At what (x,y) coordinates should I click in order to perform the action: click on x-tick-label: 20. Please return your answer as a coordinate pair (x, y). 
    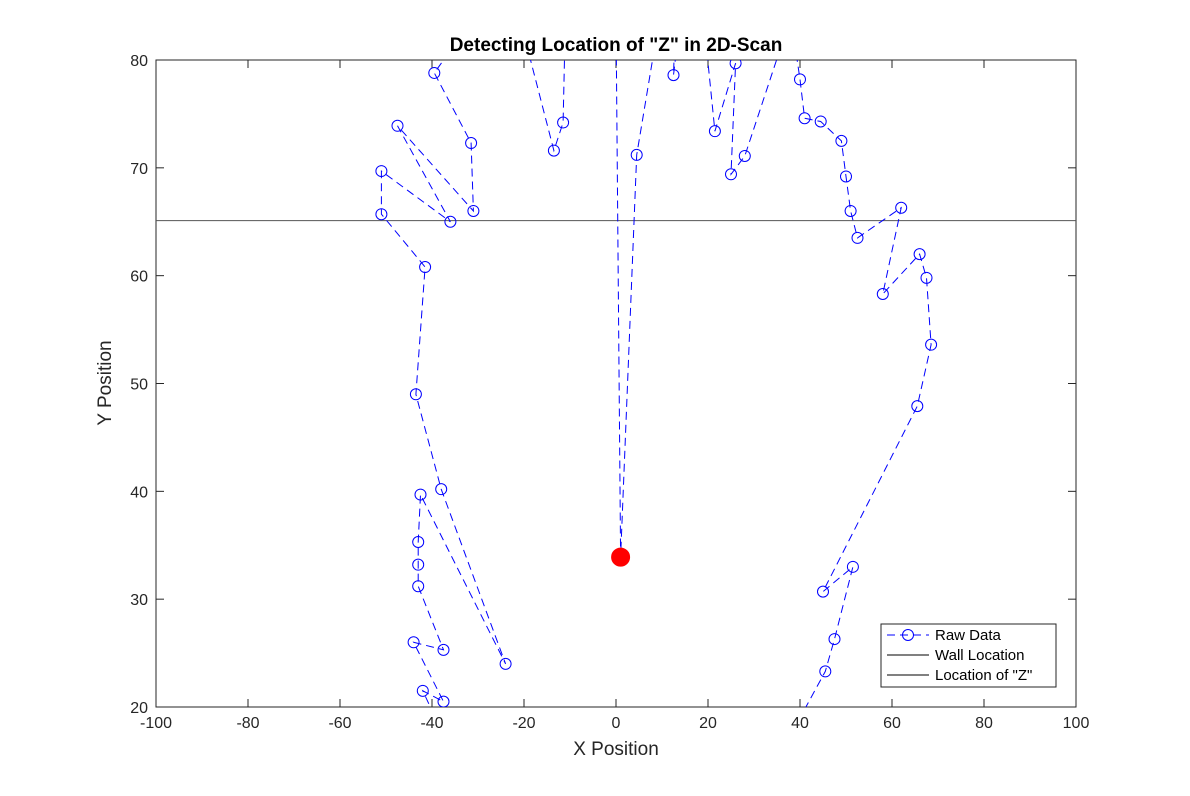
    Looking at the image, I should click on (708, 723).